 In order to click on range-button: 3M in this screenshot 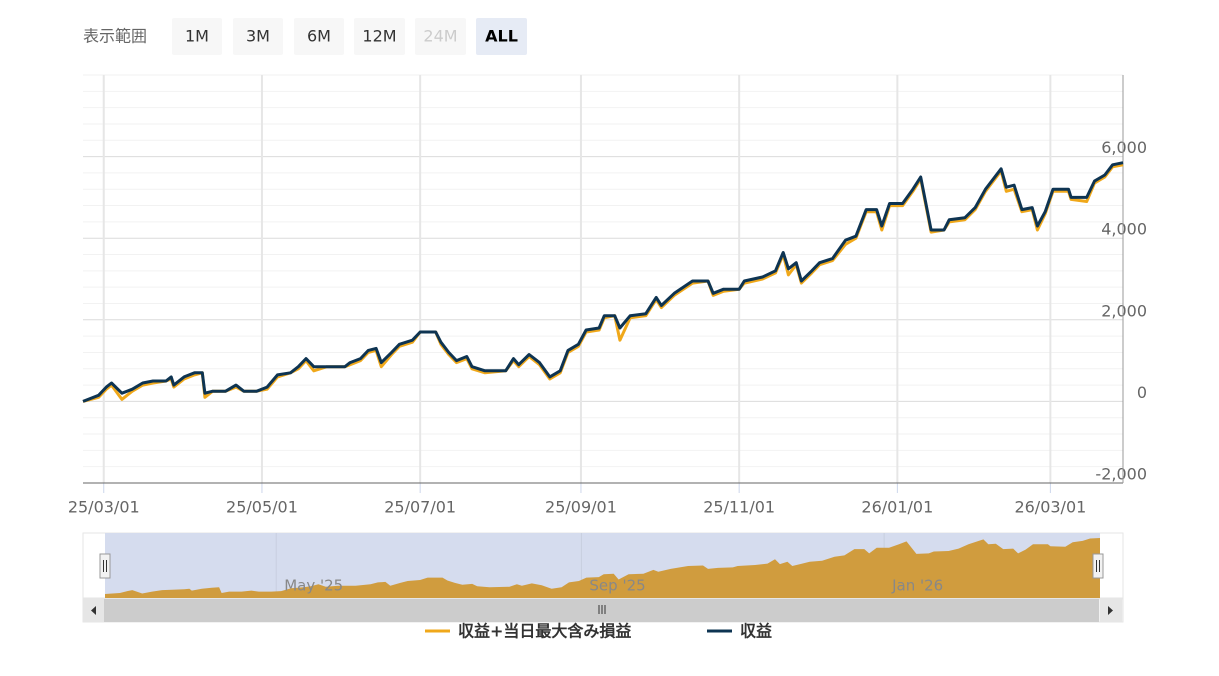, I will do `click(258, 36)`.